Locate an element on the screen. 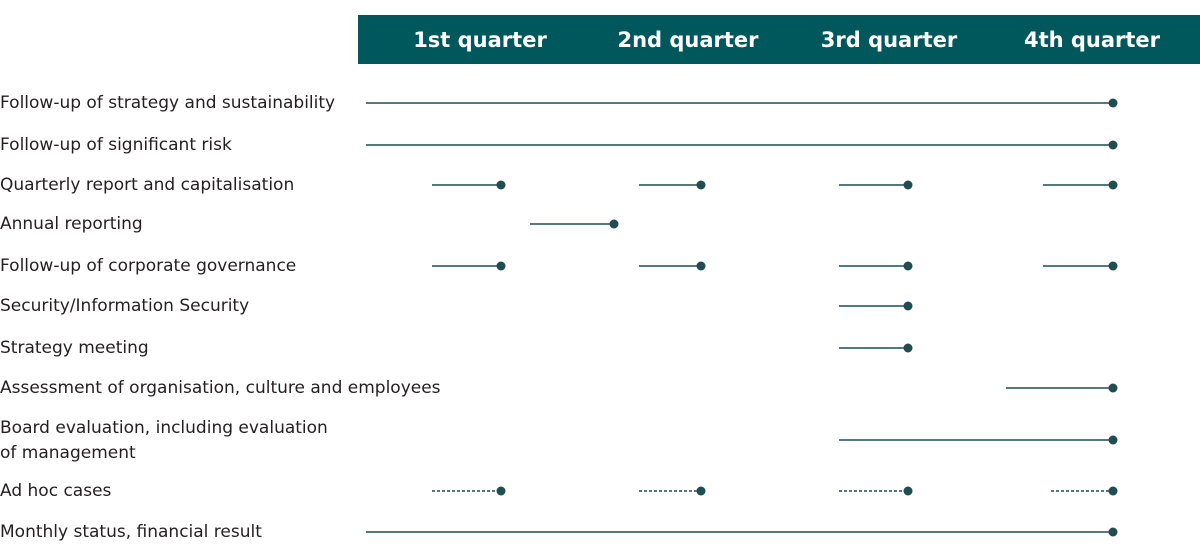  quarter-label: 4th quarter is located at coordinates (1092, 40).